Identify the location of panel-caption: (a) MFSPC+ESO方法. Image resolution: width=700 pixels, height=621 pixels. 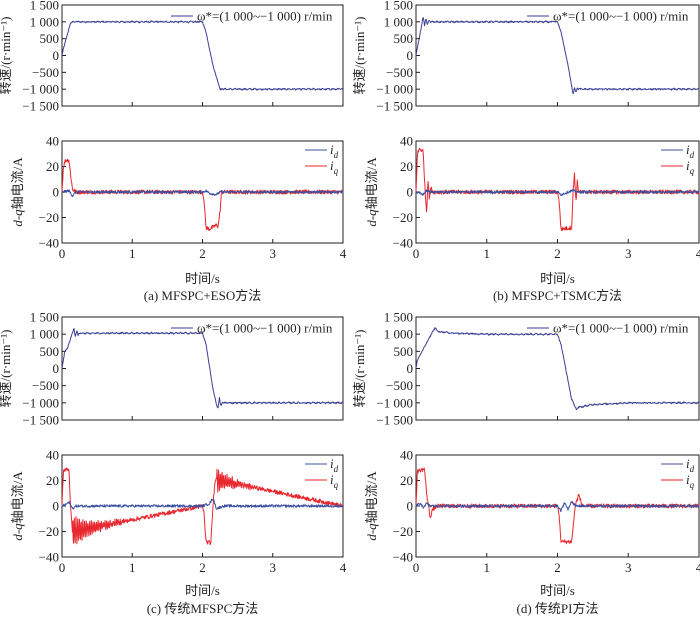
(203, 295).